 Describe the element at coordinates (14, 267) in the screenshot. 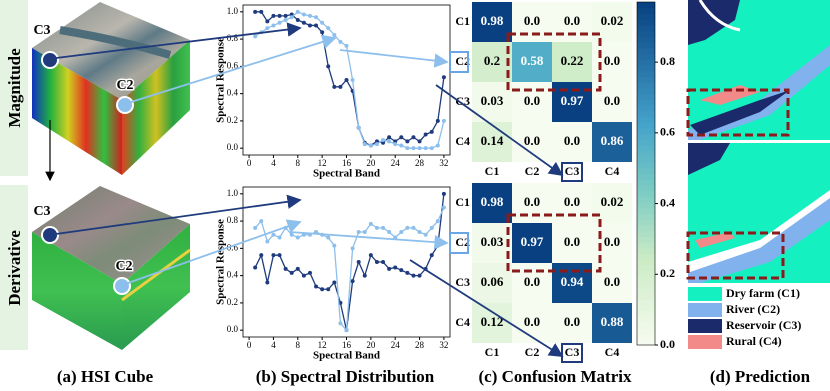

I see `row-label-bg` at that location.